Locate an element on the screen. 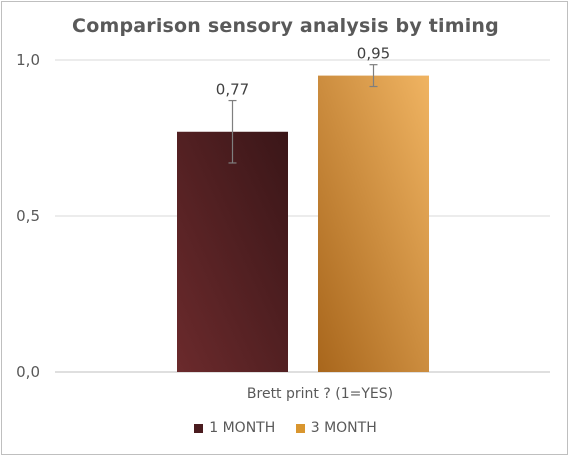  y-tick-label: 0,5 is located at coordinates (28, 216).